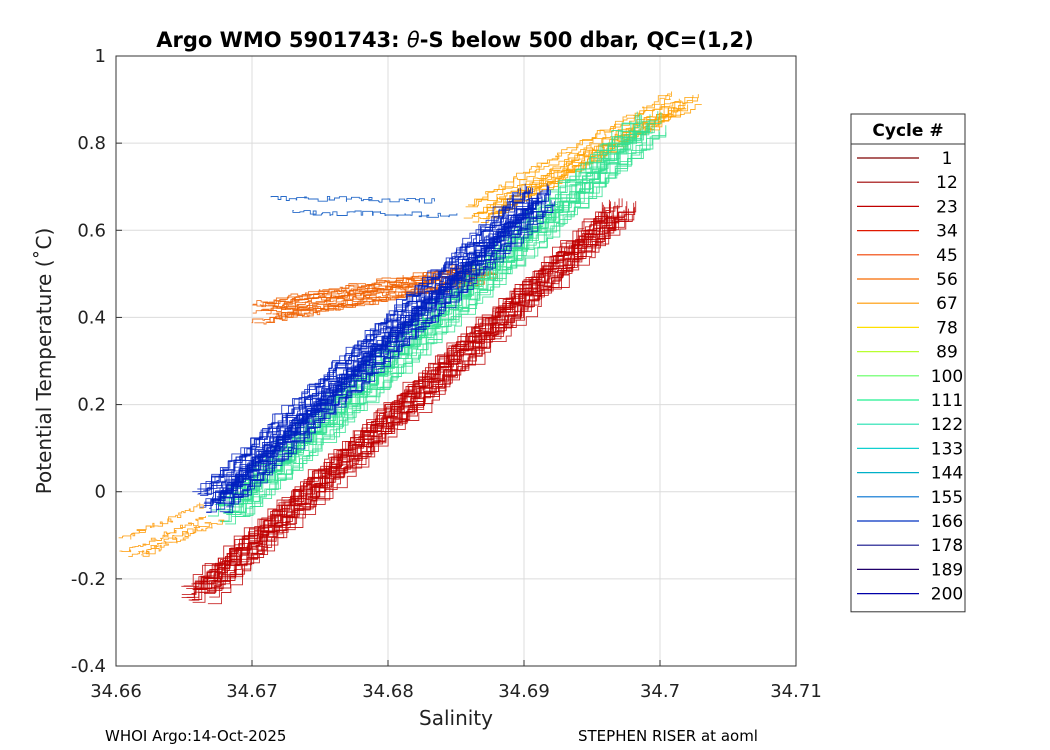 The width and height of the screenshot is (1050, 750). What do you see at coordinates (91, 143) in the screenshot?
I see `y-tick-label: 0.8` at bounding box center [91, 143].